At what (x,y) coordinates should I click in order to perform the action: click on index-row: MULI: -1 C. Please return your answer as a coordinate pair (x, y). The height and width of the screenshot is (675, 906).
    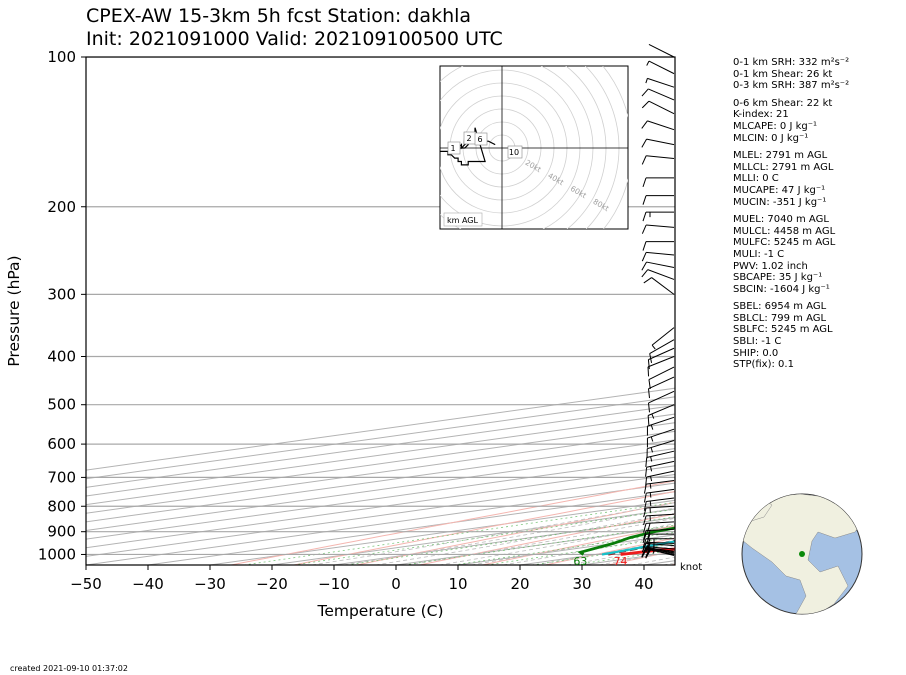
    Looking at the image, I should click on (759, 254).